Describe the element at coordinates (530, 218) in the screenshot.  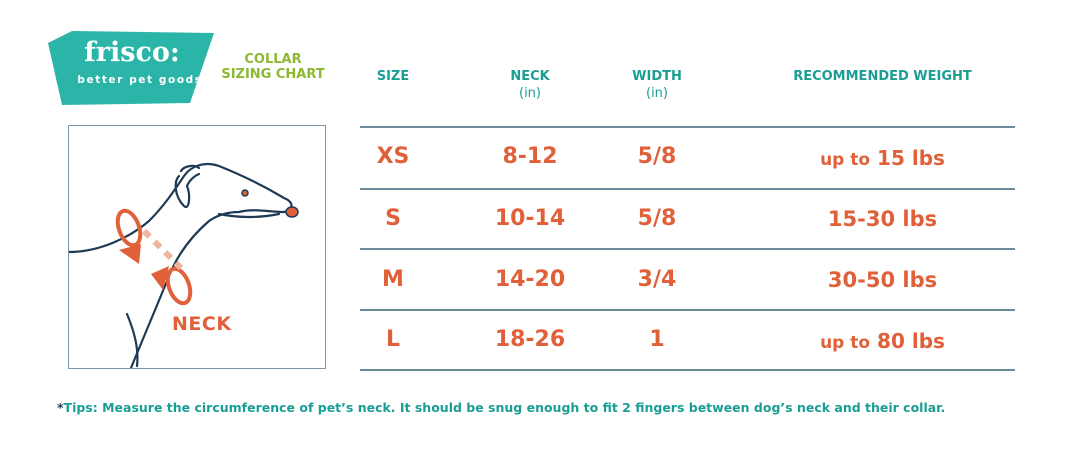
I see `neck-cell: 10-14` at that location.